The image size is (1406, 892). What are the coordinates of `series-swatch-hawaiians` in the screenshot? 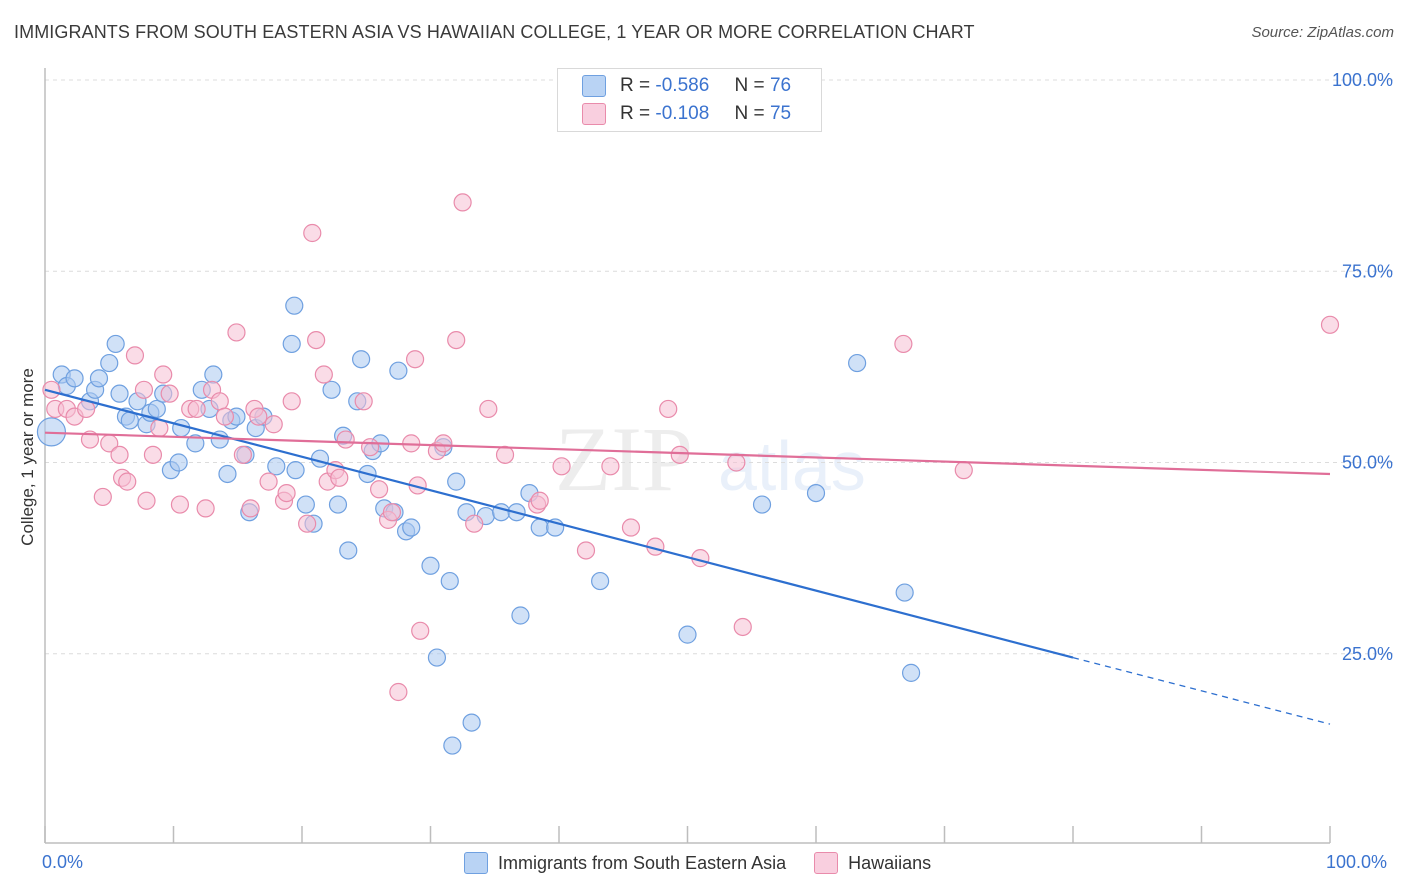 It's located at (826, 863).